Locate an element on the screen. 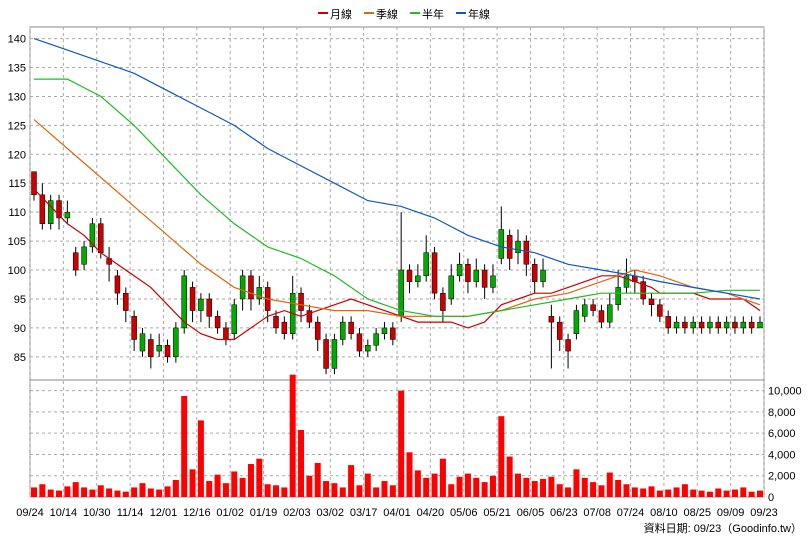 The width and height of the screenshot is (808, 545). x-tick-label: 10/30 is located at coordinates (97, 513).